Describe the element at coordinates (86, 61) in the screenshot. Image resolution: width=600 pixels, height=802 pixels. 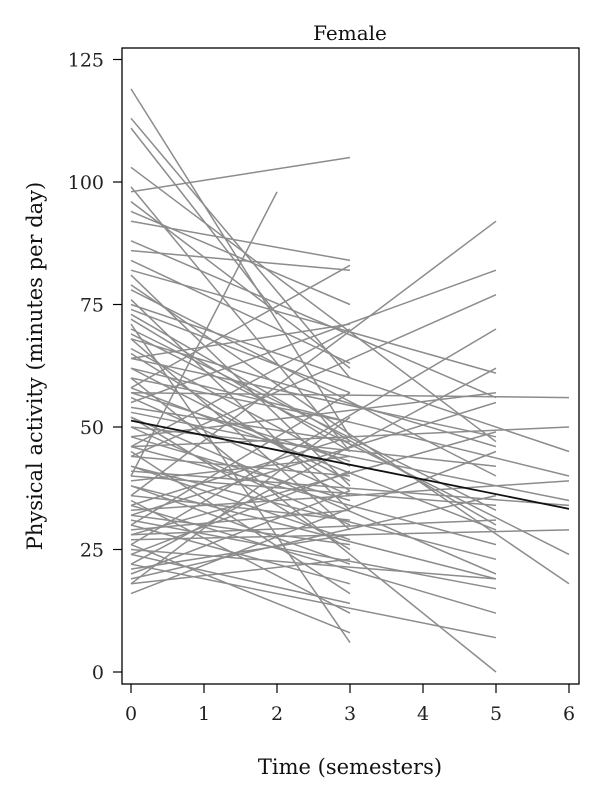
I see `y-tick-label-125: 125` at that location.